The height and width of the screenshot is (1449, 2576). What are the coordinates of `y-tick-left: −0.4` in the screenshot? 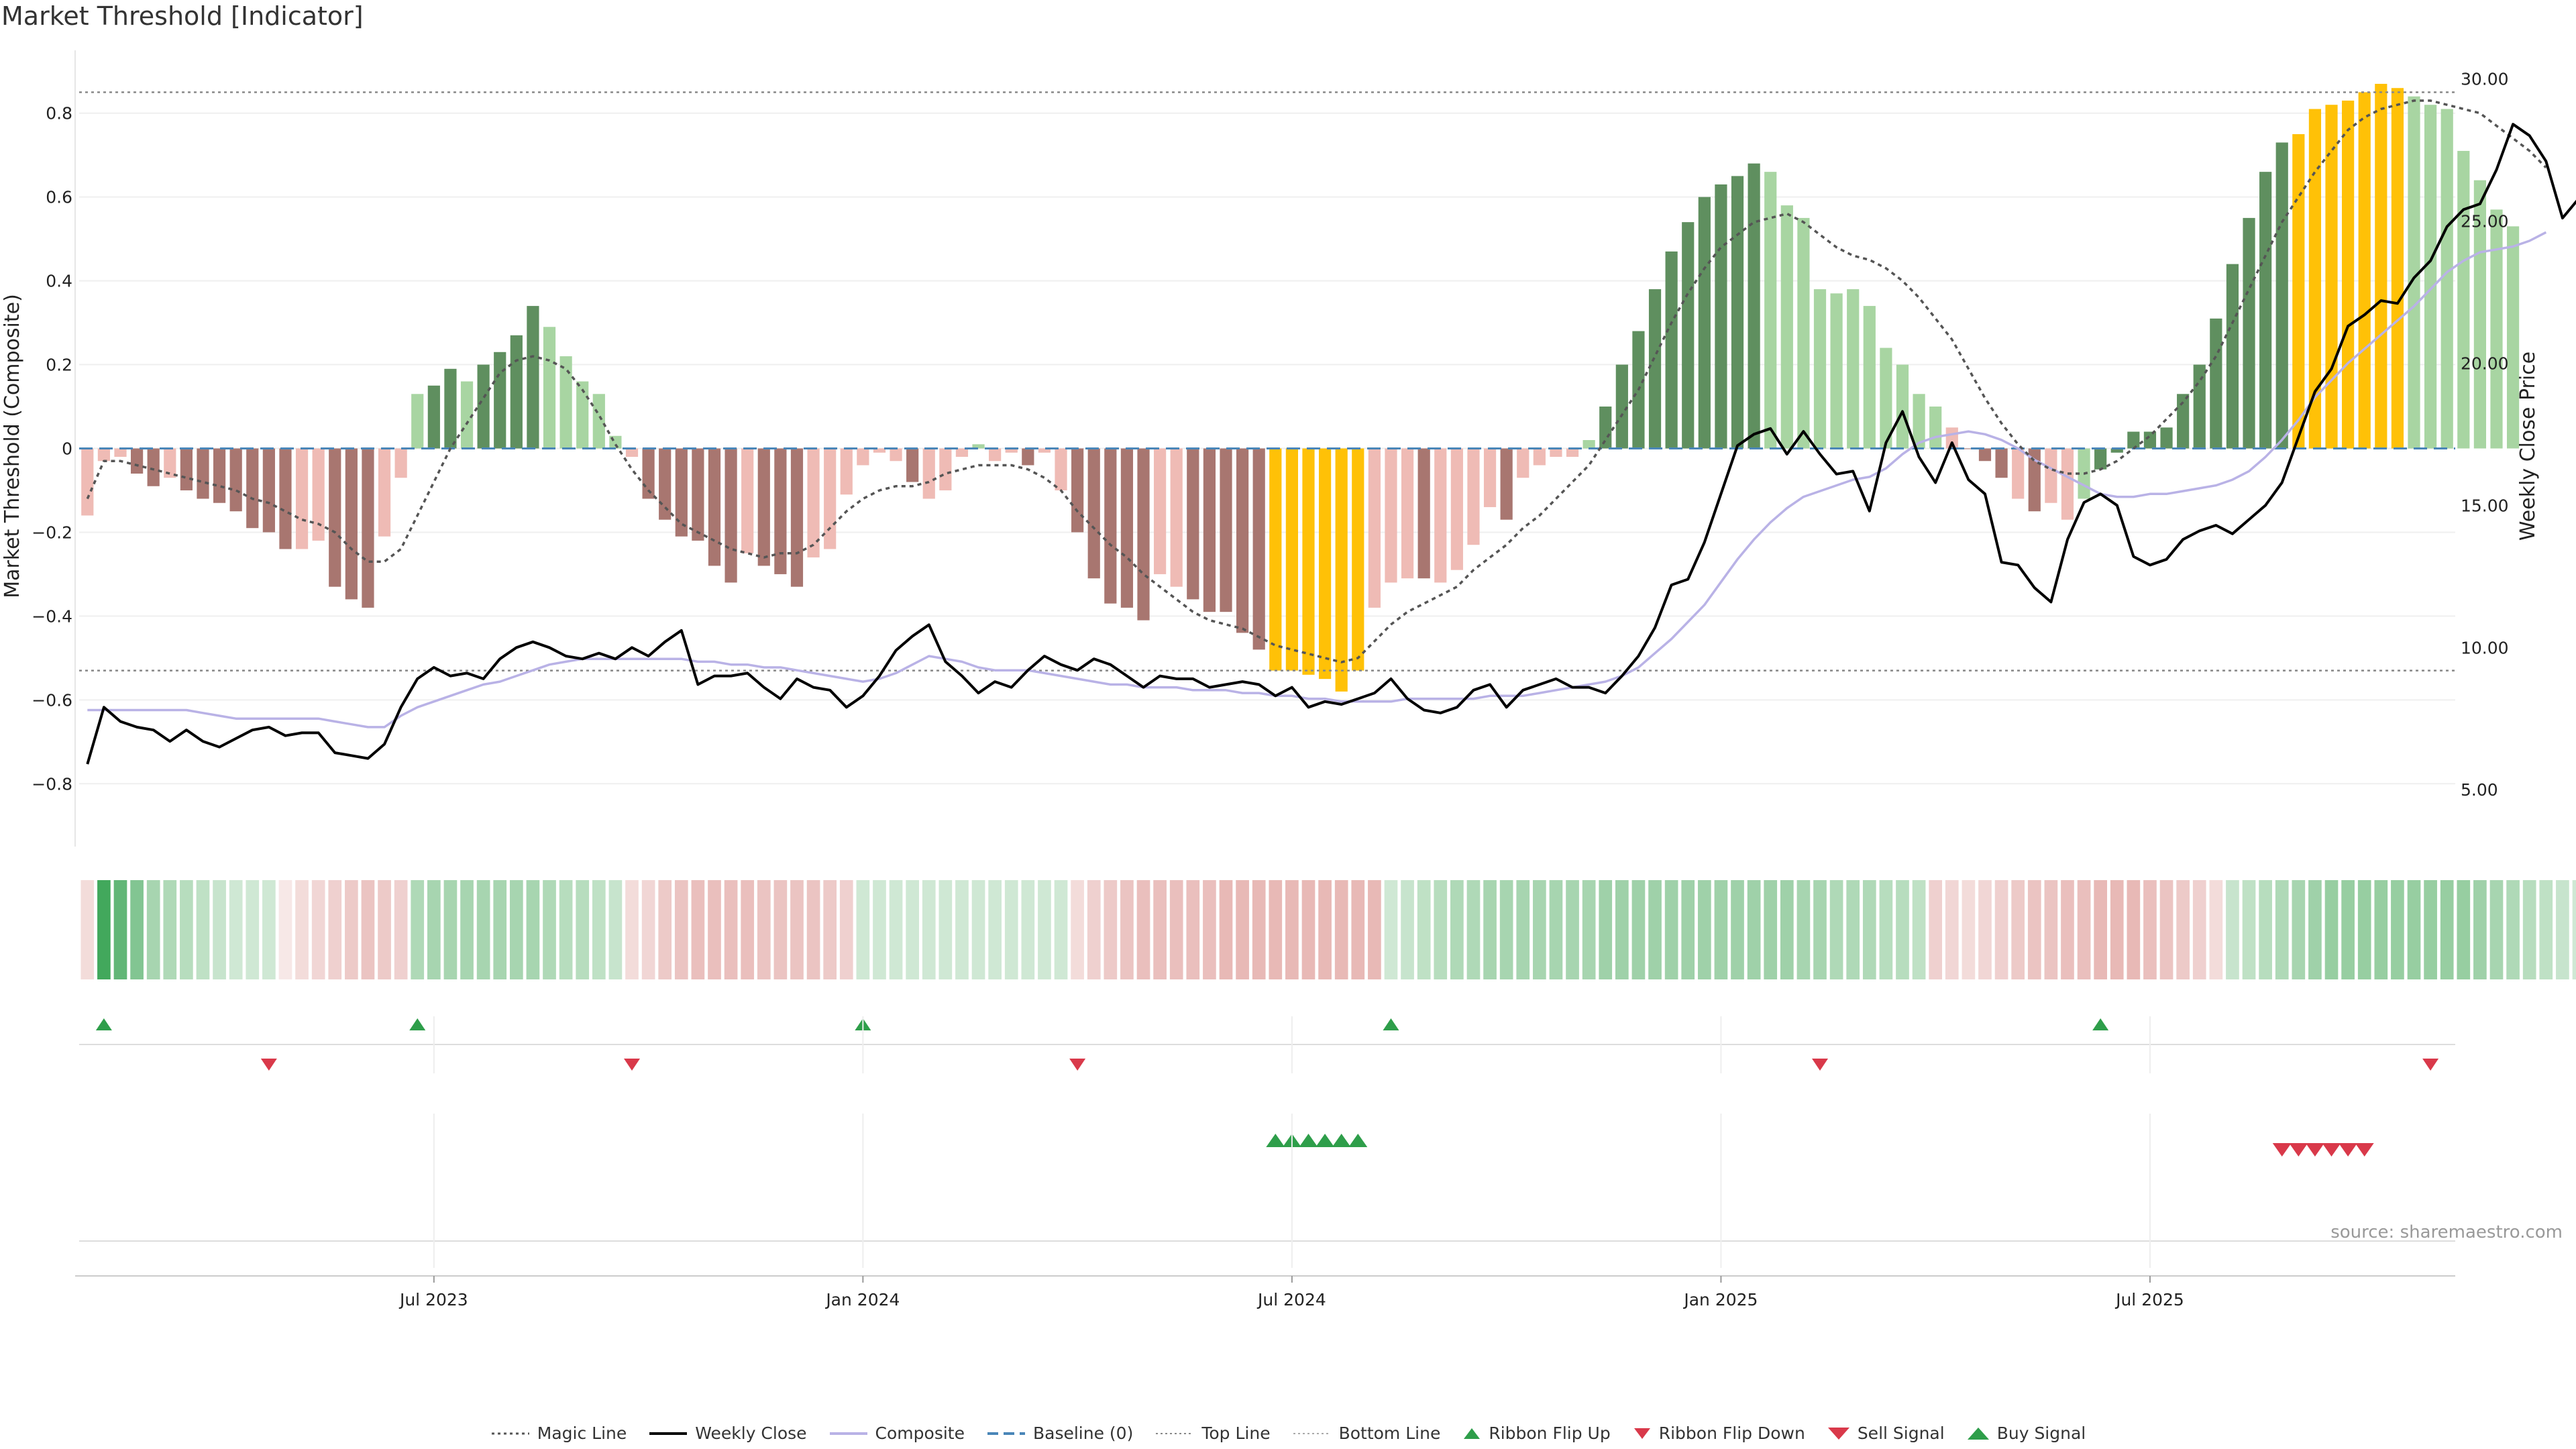 It's located at (52, 616).